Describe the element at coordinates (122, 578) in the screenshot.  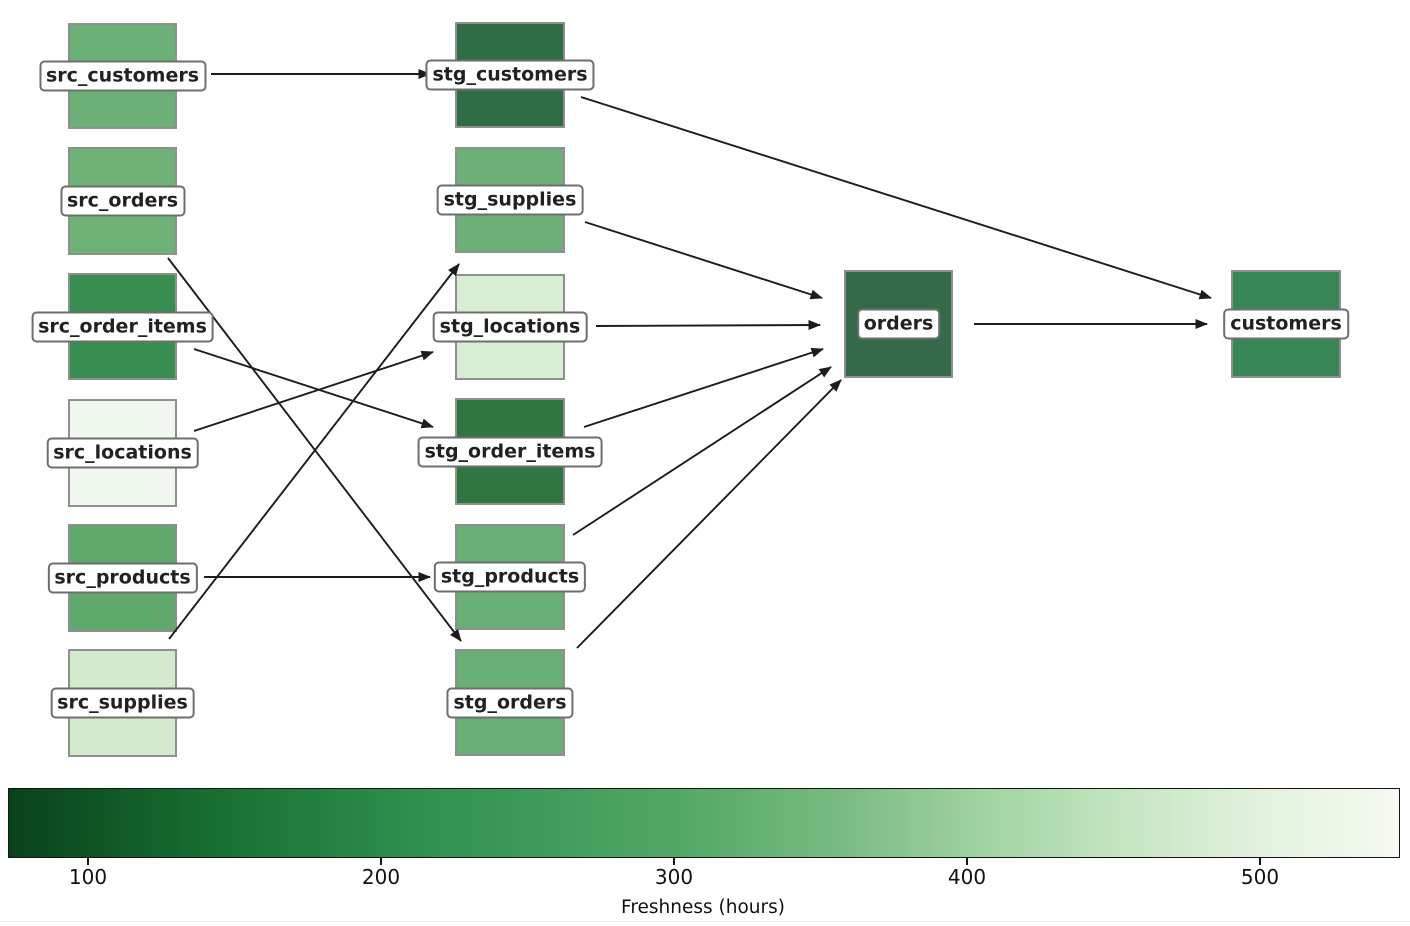
I see `node-label-src_products: src_products` at that location.